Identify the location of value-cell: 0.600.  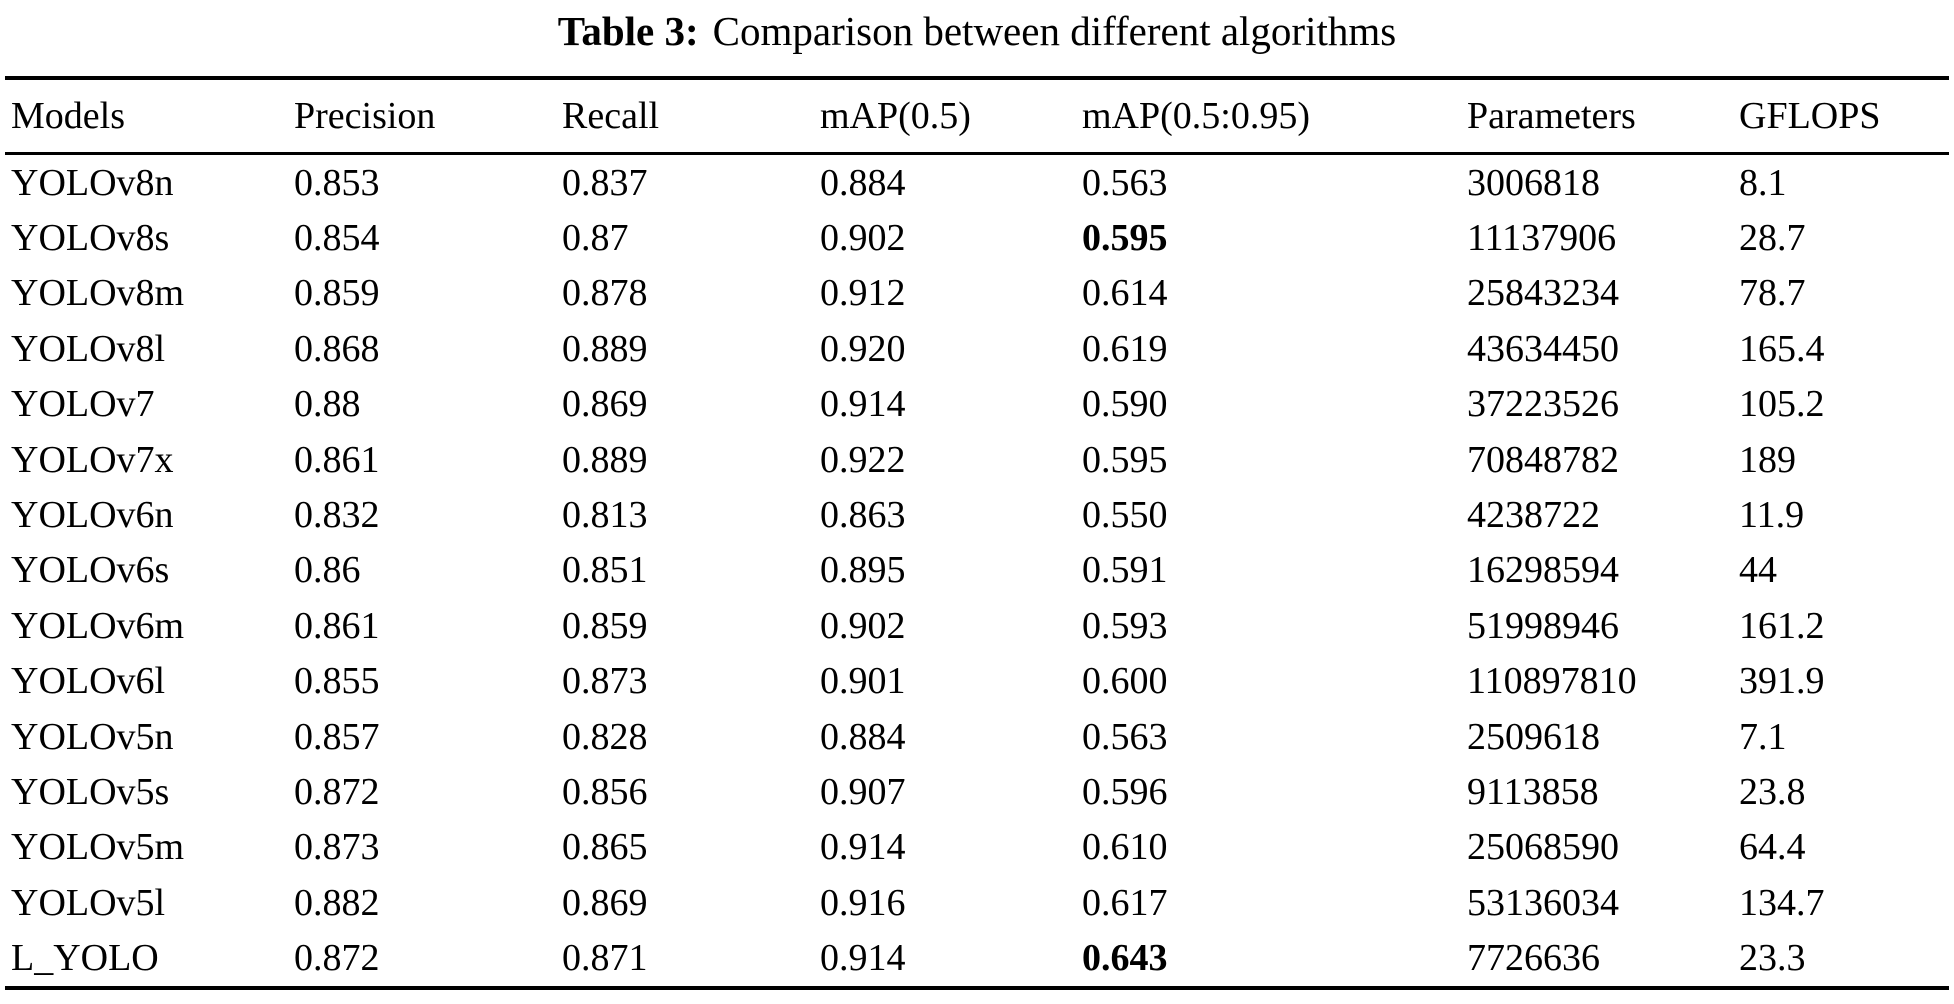
(1125, 681).